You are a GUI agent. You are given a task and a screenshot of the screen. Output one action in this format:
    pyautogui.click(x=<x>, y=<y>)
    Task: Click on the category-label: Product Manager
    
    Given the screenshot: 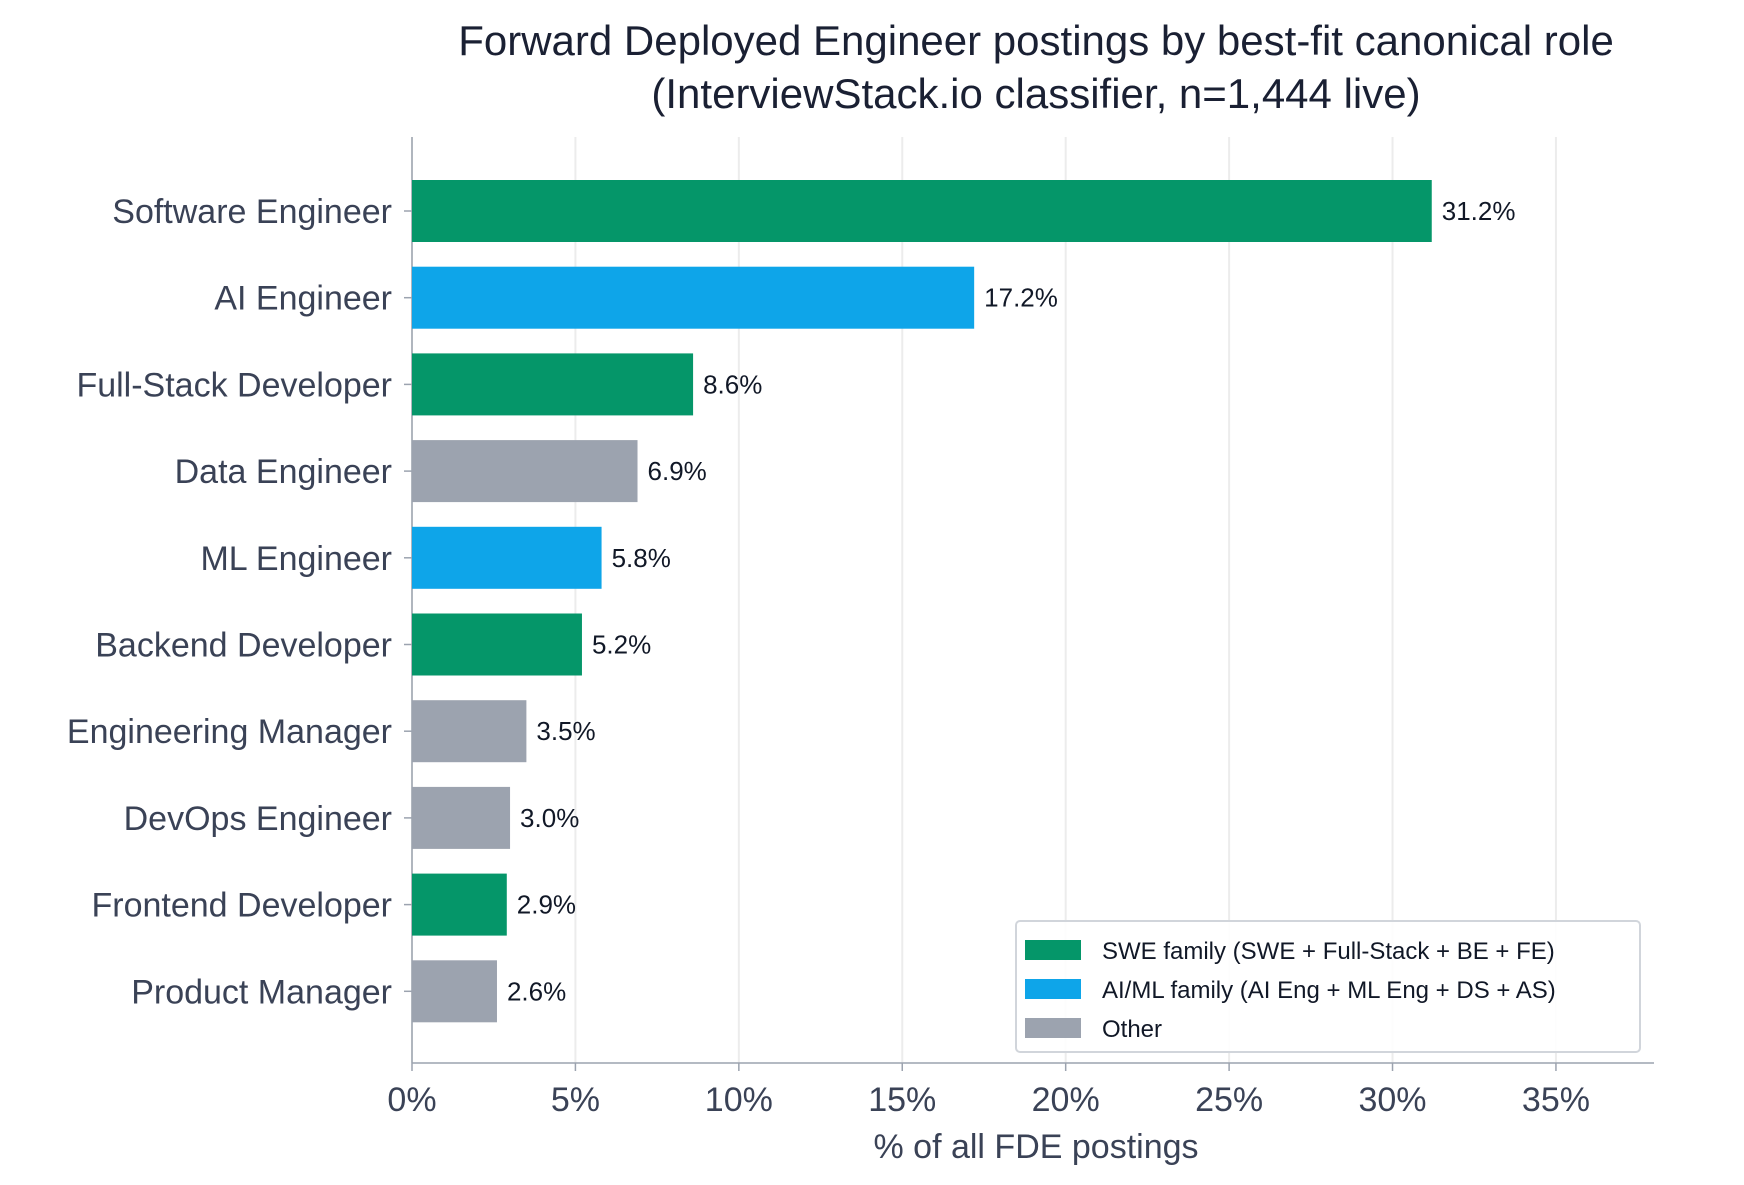 What is the action you would take?
    pyautogui.click(x=261, y=992)
    